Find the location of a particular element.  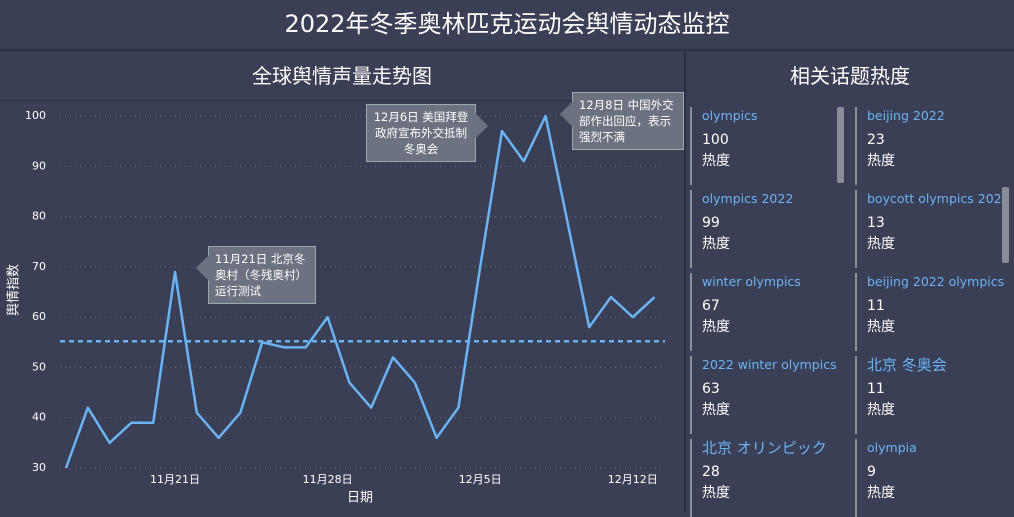

topic-name: olympia is located at coordinates (892, 447).